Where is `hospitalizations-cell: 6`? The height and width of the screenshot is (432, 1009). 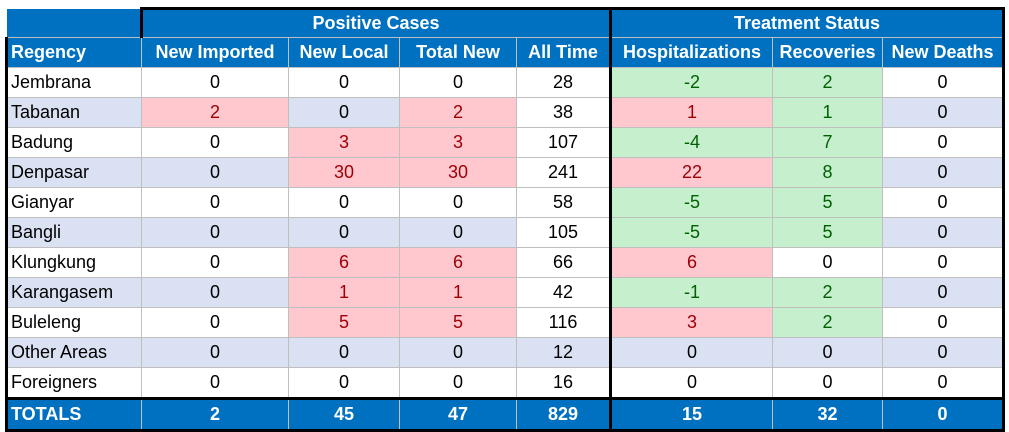 hospitalizations-cell: 6 is located at coordinates (691, 262).